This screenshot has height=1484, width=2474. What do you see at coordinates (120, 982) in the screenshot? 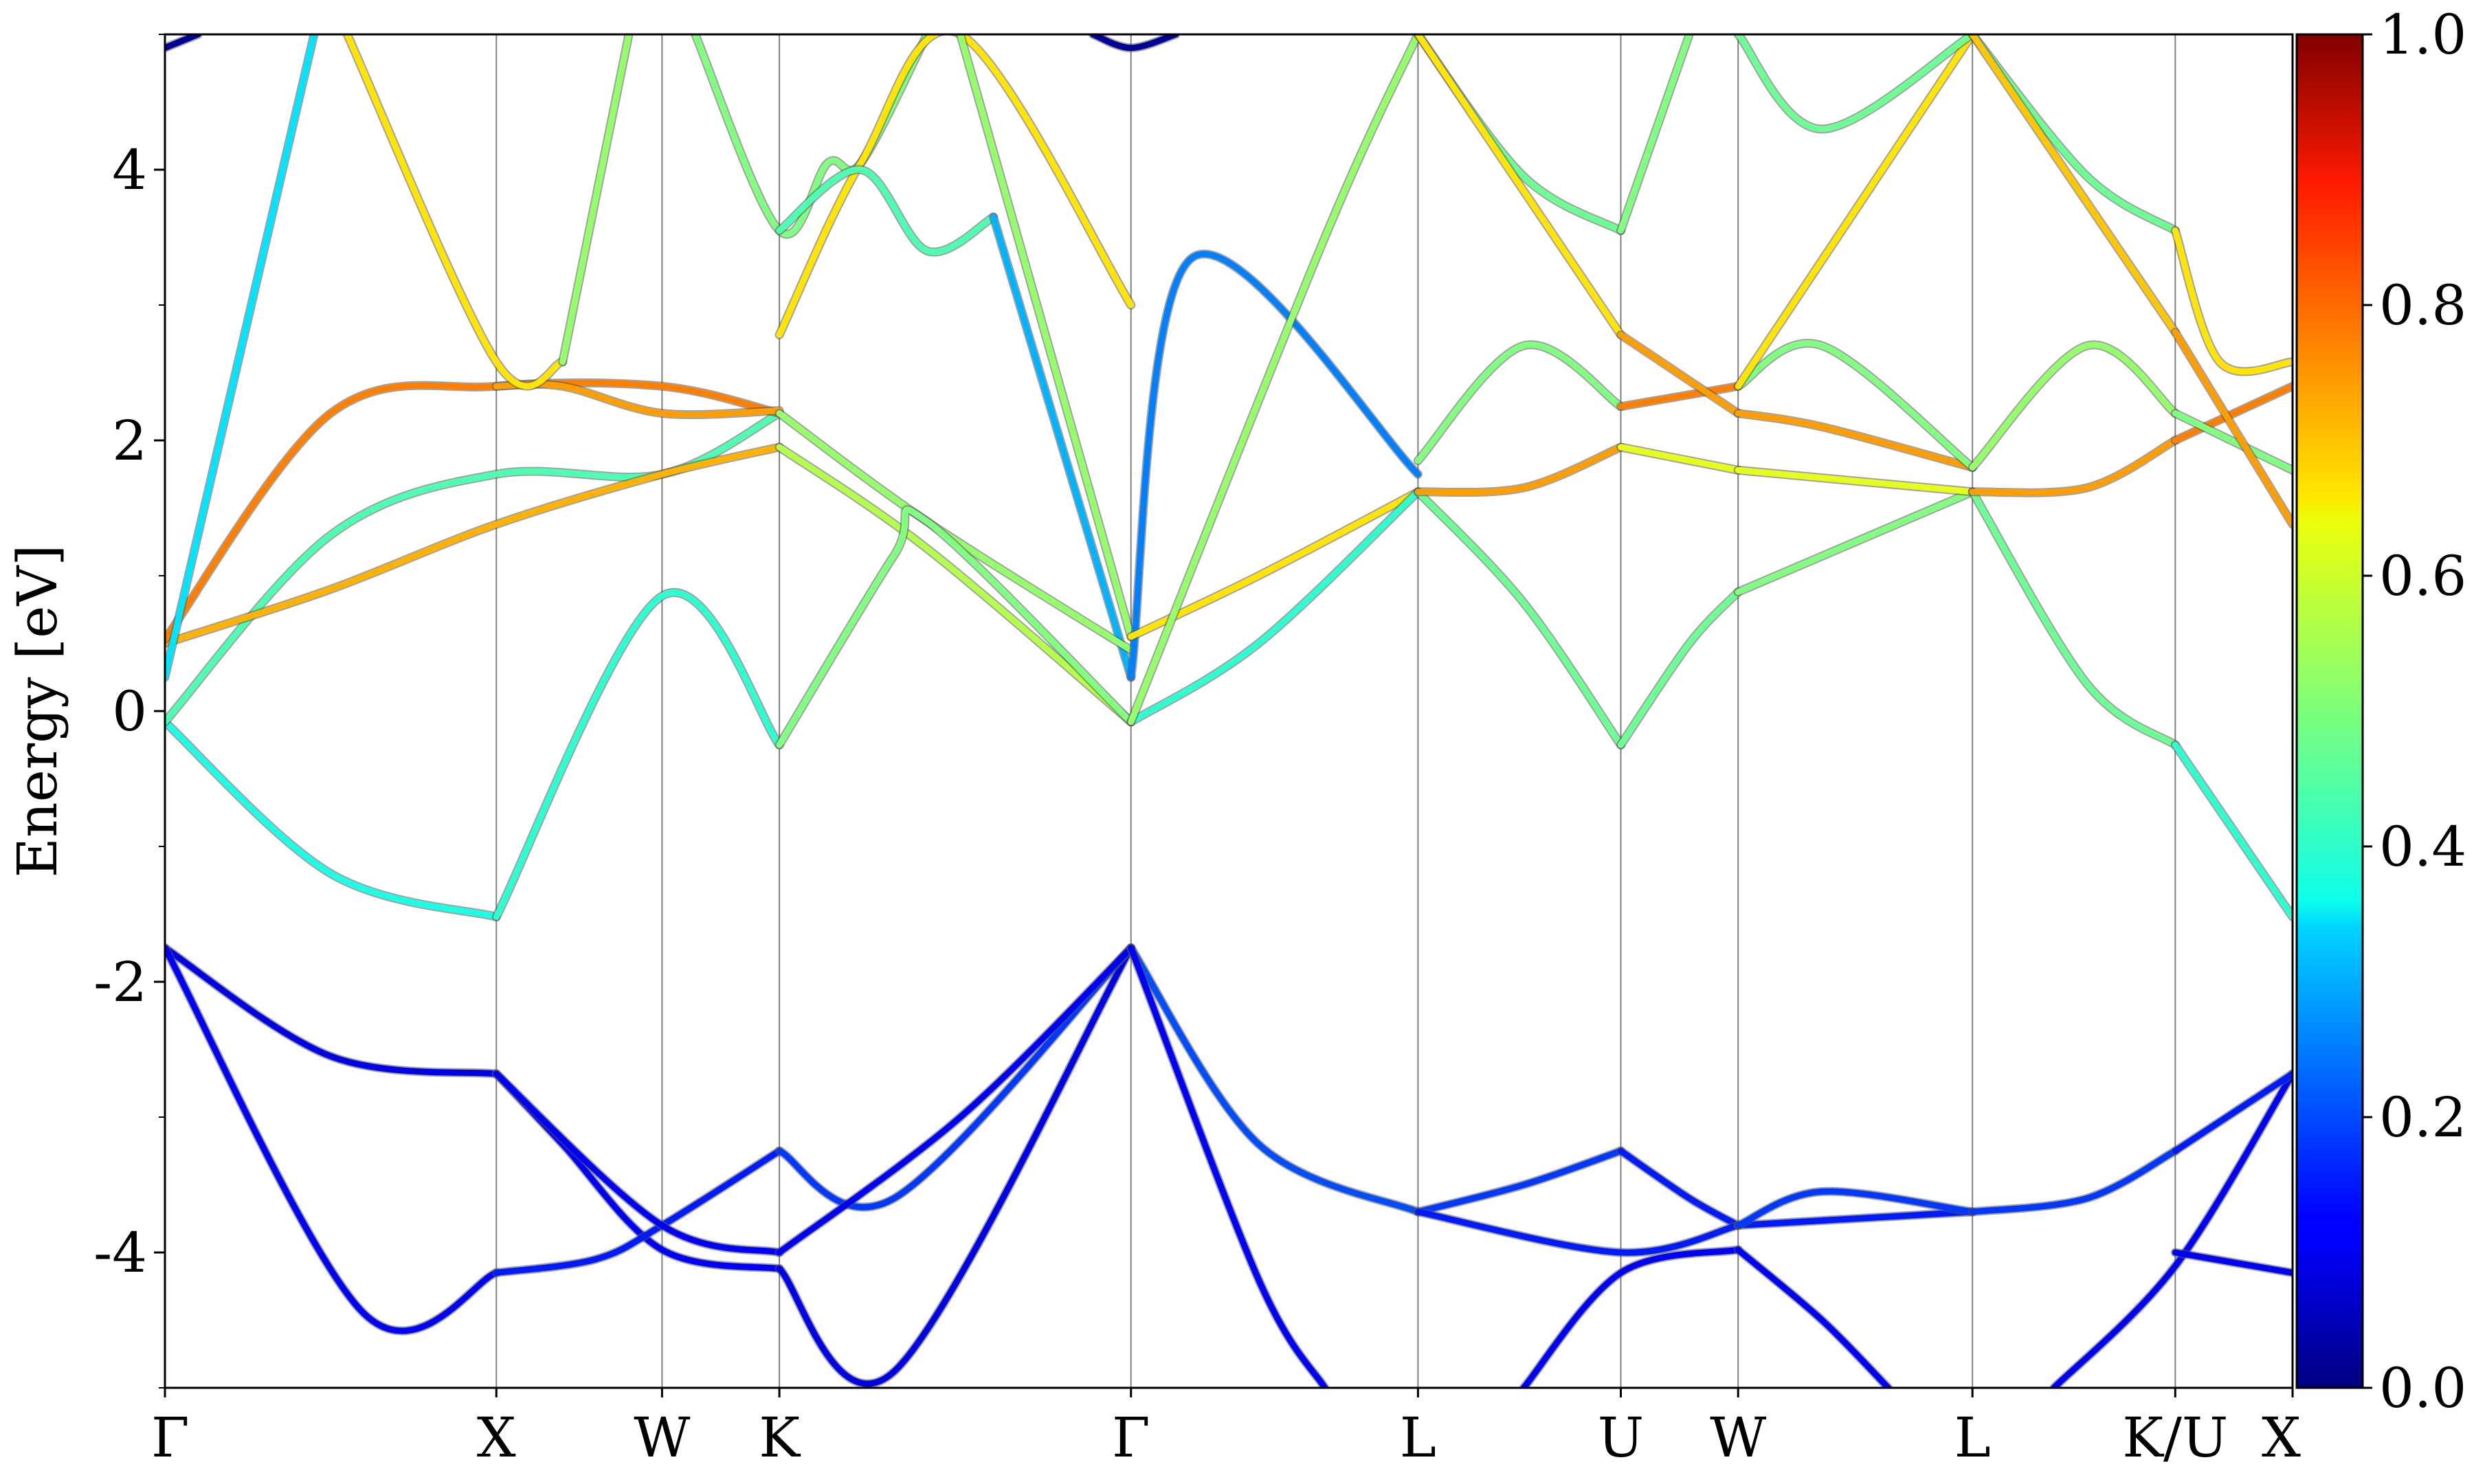
I see `y-tick-label: -2` at bounding box center [120, 982].